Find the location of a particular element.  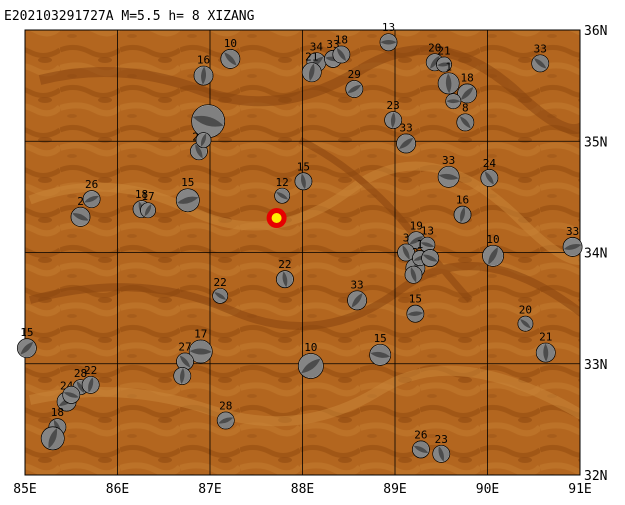

lon-tick-label: 87E is located at coordinates (209, 489).